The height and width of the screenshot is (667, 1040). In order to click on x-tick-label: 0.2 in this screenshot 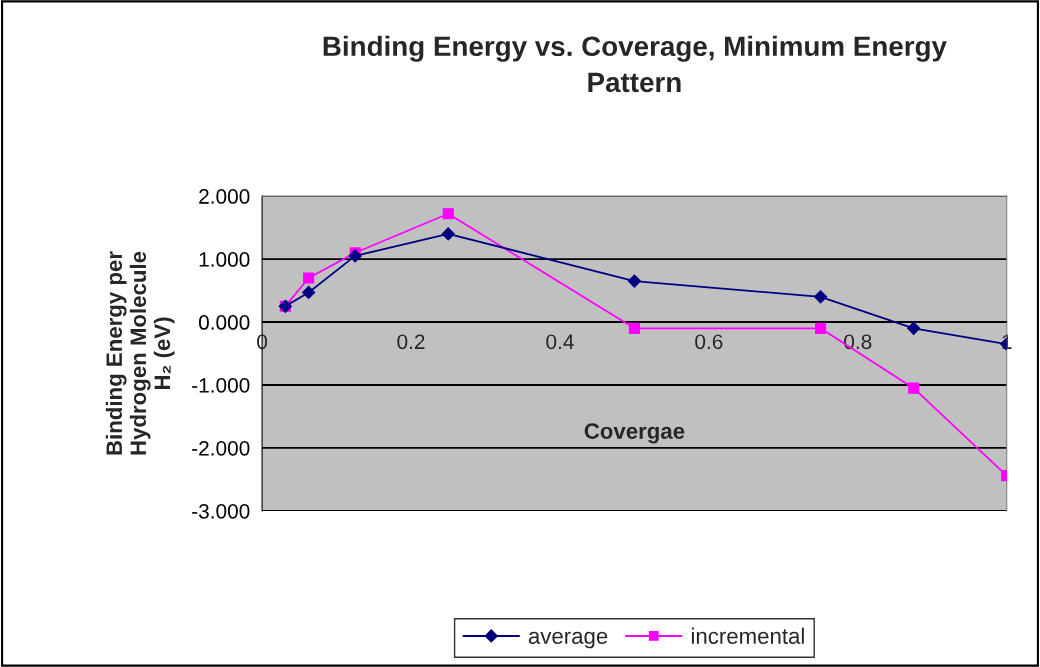, I will do `click(411, 342)`.